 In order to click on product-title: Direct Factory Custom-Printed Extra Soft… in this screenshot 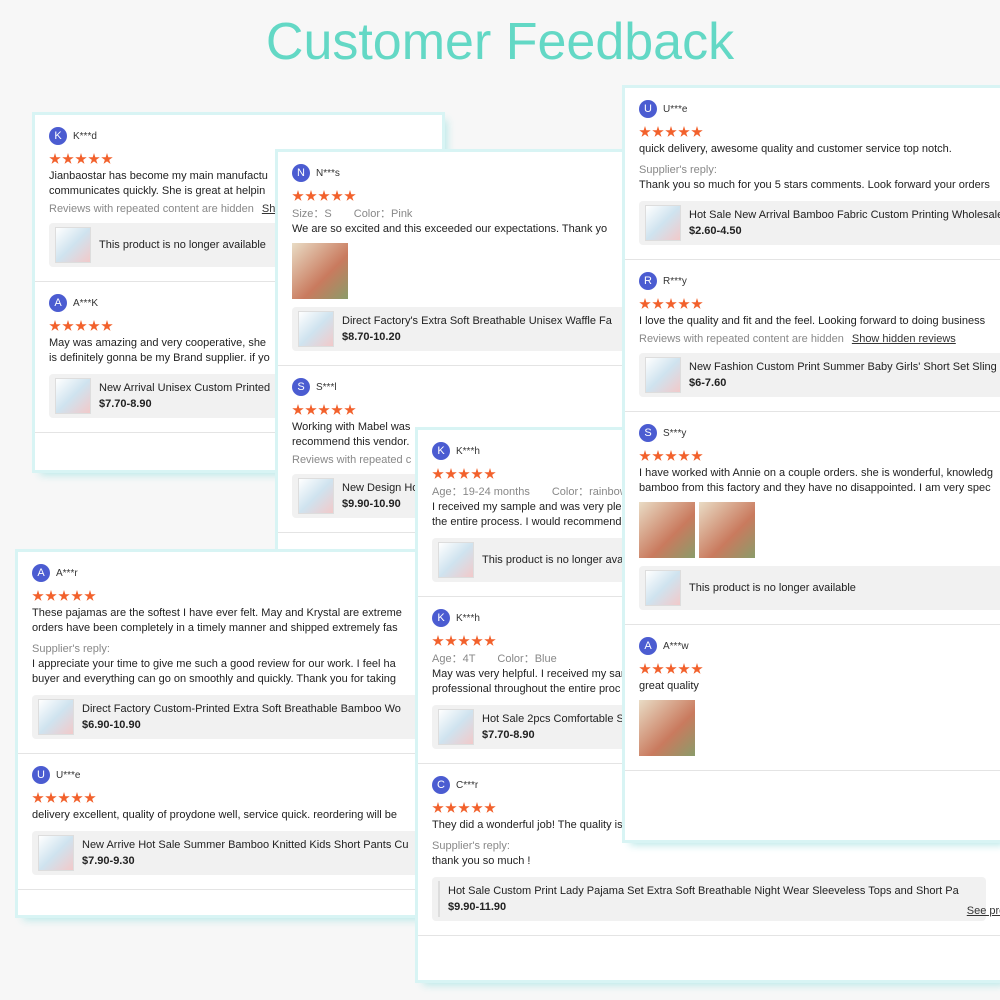, I will do `click(241, 709)`.